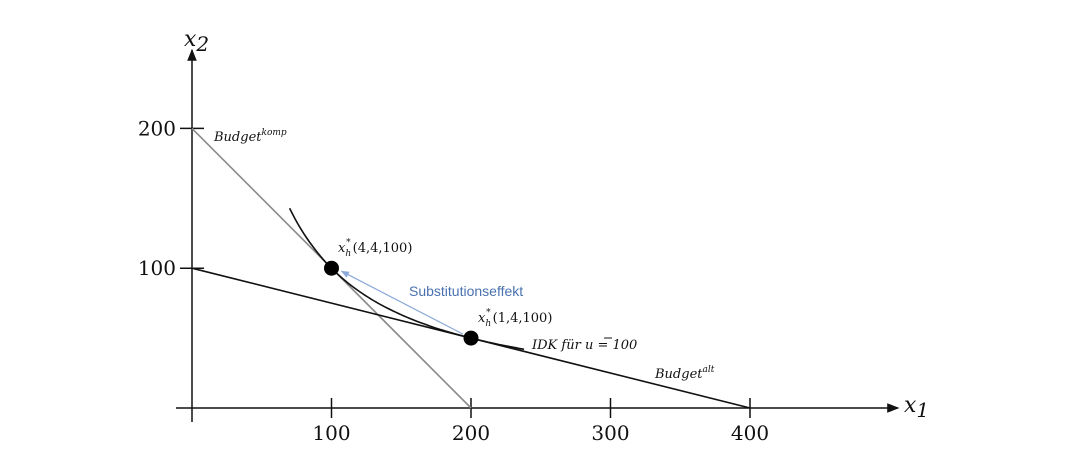 This screenshot has height=476, width=1076. Describe the element at coordinates (348, 243) in the screenshot. I see `p1-sup: *` at that location.